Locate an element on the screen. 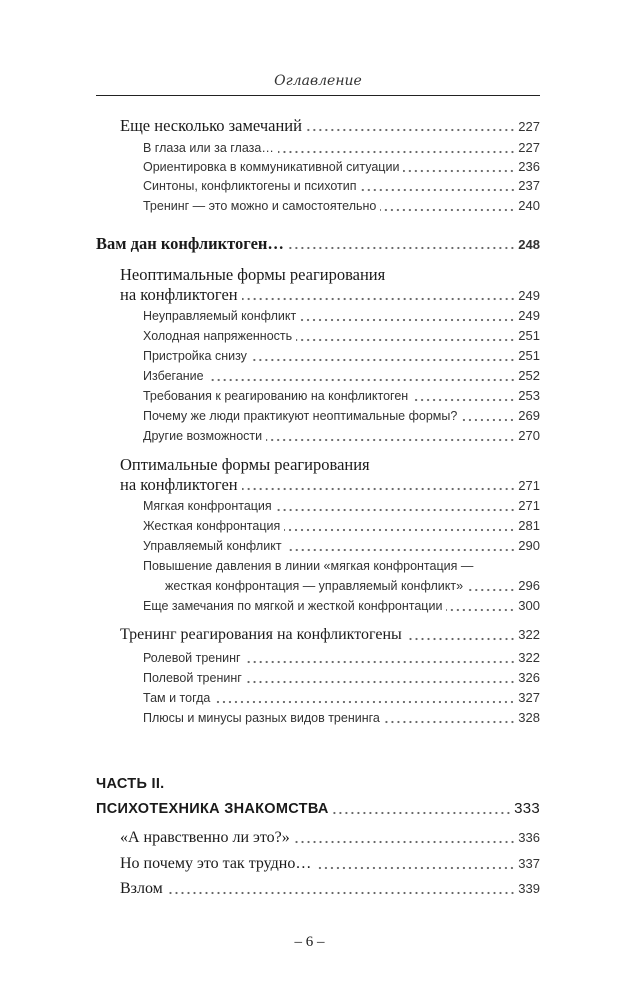 This screenshot has height=1001, width=619. toc-entry: «А нравственно ли это?» 336 is located at coordinates (330, 838).